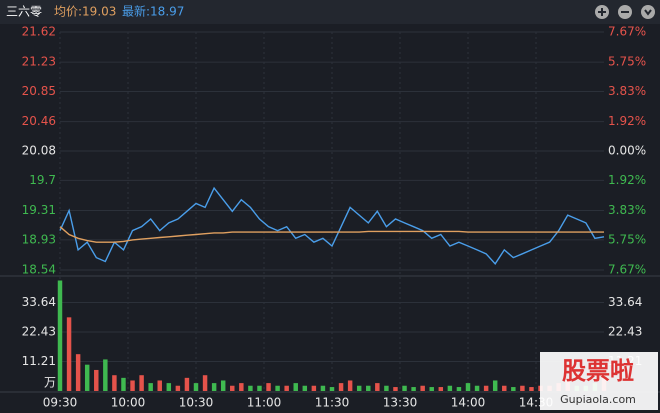 This screenshot has width=660, height=413. Describe the element at coordinates (468, 403) in the screenshot. I see `x-tick-label: 14:00` at that location.